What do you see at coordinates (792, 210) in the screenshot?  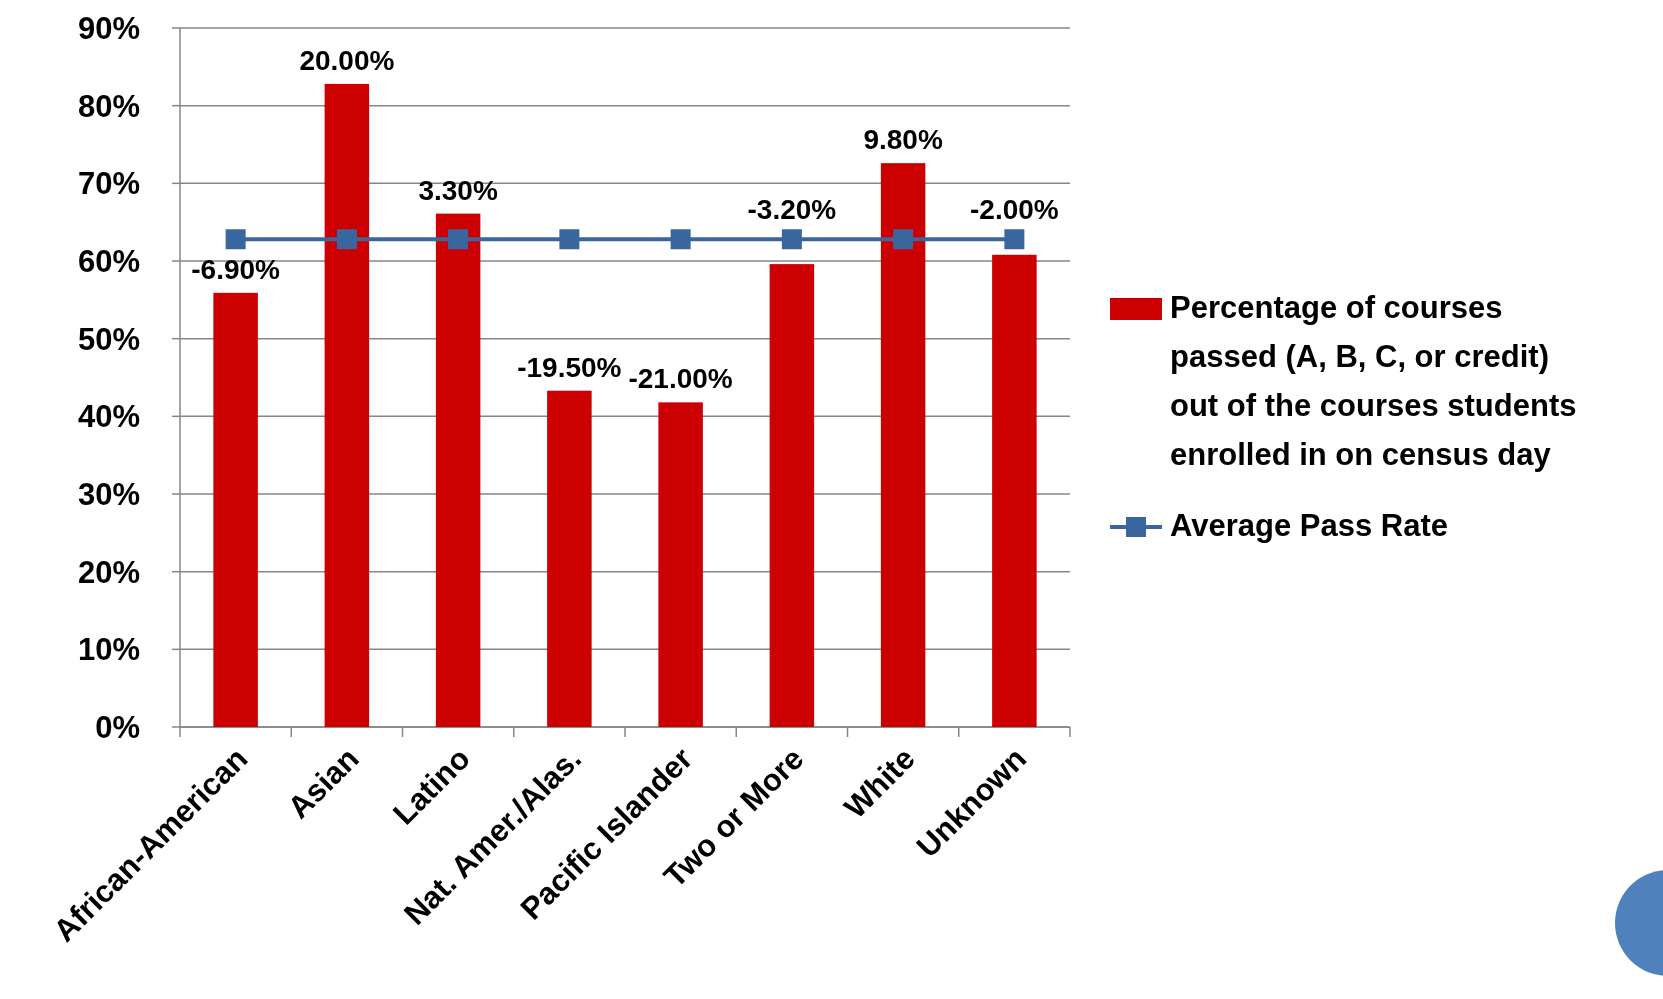 I see `annotation: -3.20%` at bounding box center [792, 210].